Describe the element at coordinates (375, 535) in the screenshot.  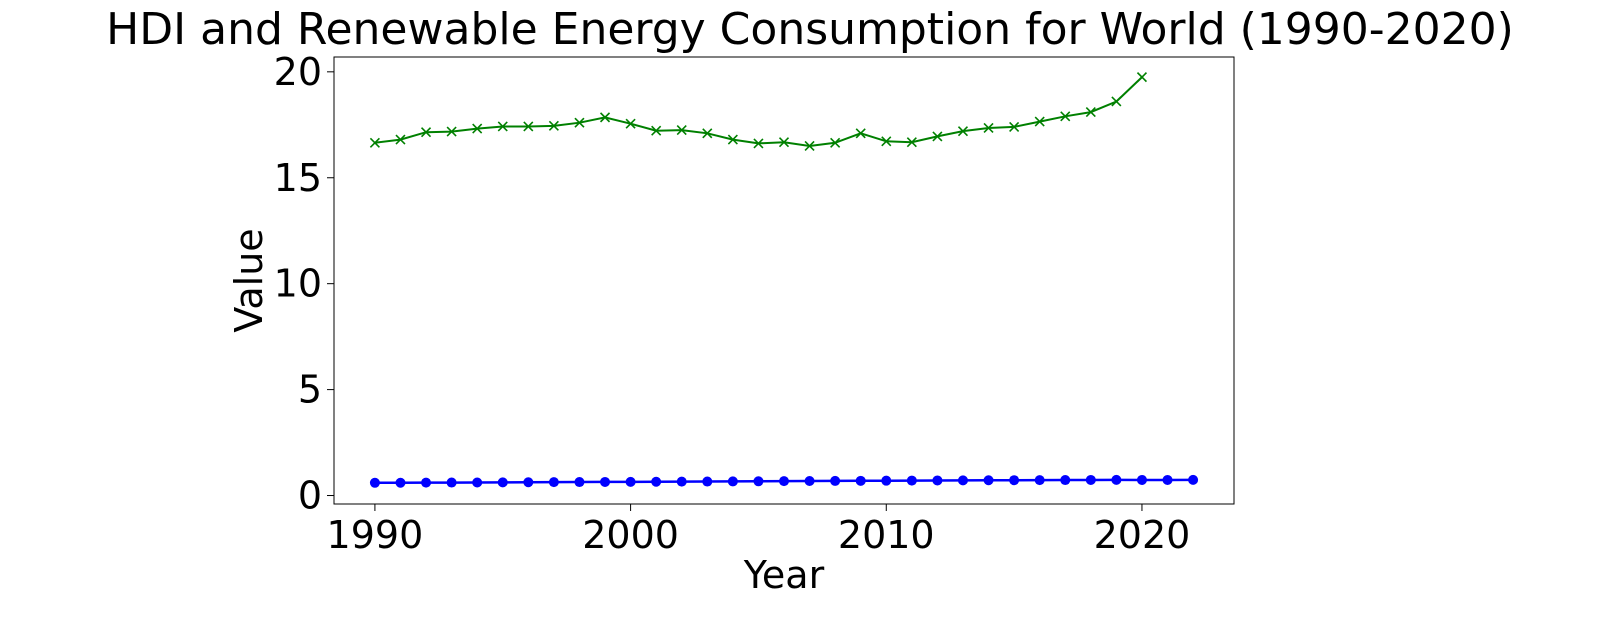
I see `x-tick-label: 1990` at that location.